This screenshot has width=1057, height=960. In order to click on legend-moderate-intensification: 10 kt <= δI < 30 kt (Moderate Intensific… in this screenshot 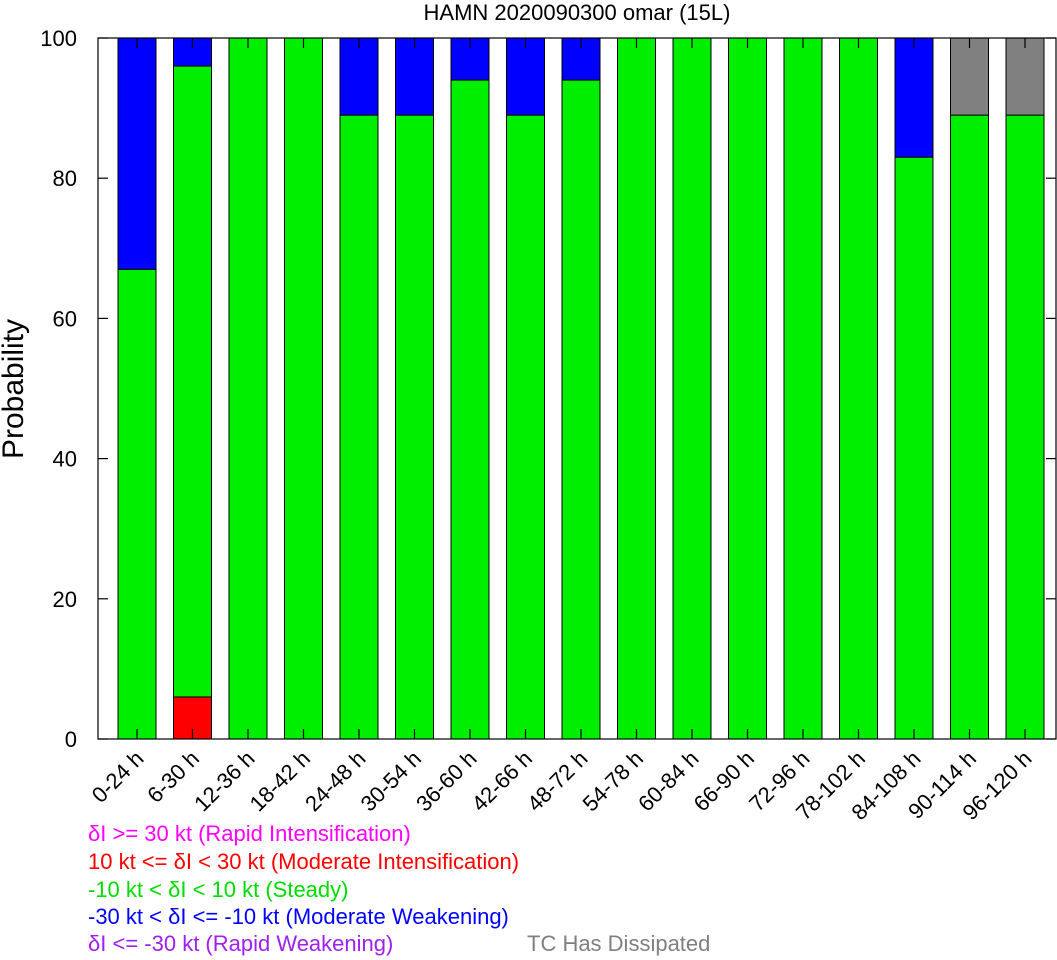, I will do `click(304, 861)`.